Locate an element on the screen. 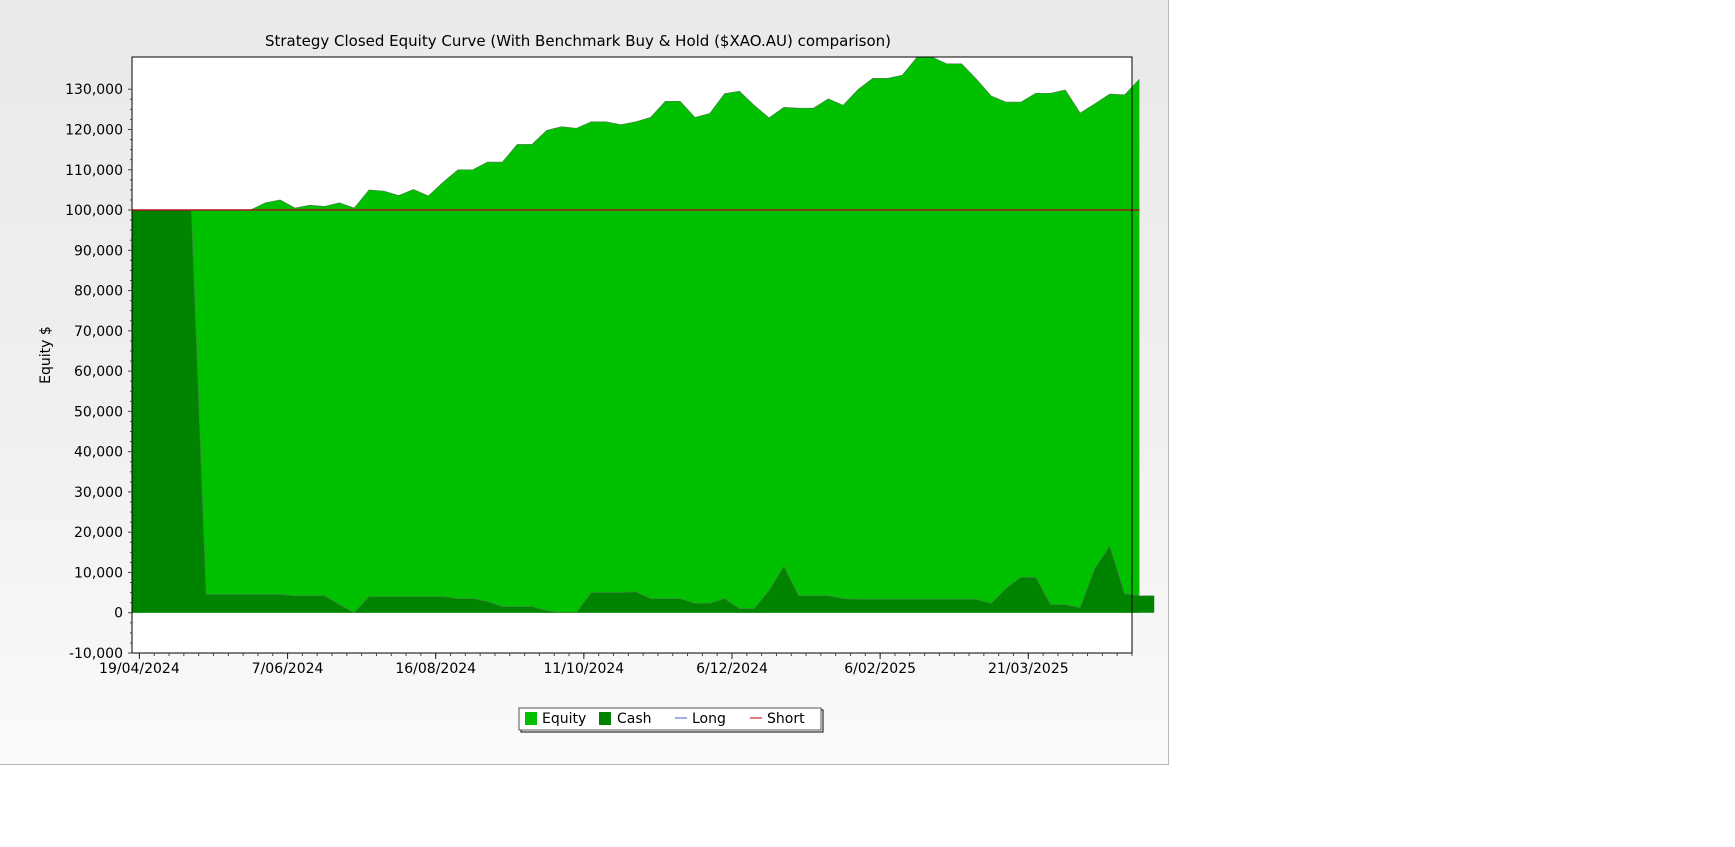  y-tick-label: 30,000 is located at coordinates (98, 493).